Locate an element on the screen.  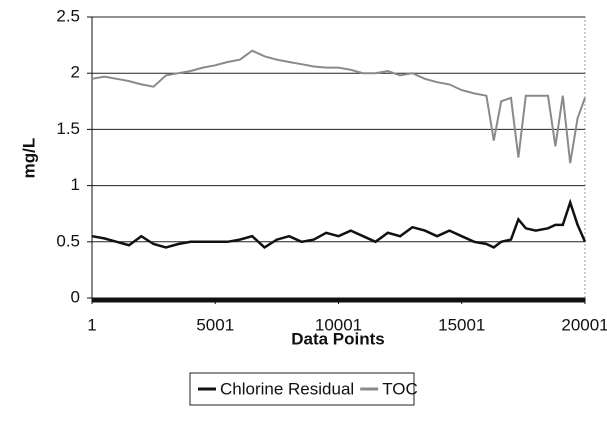
x-tick-label: 1 is located at coordinates (91, 324).